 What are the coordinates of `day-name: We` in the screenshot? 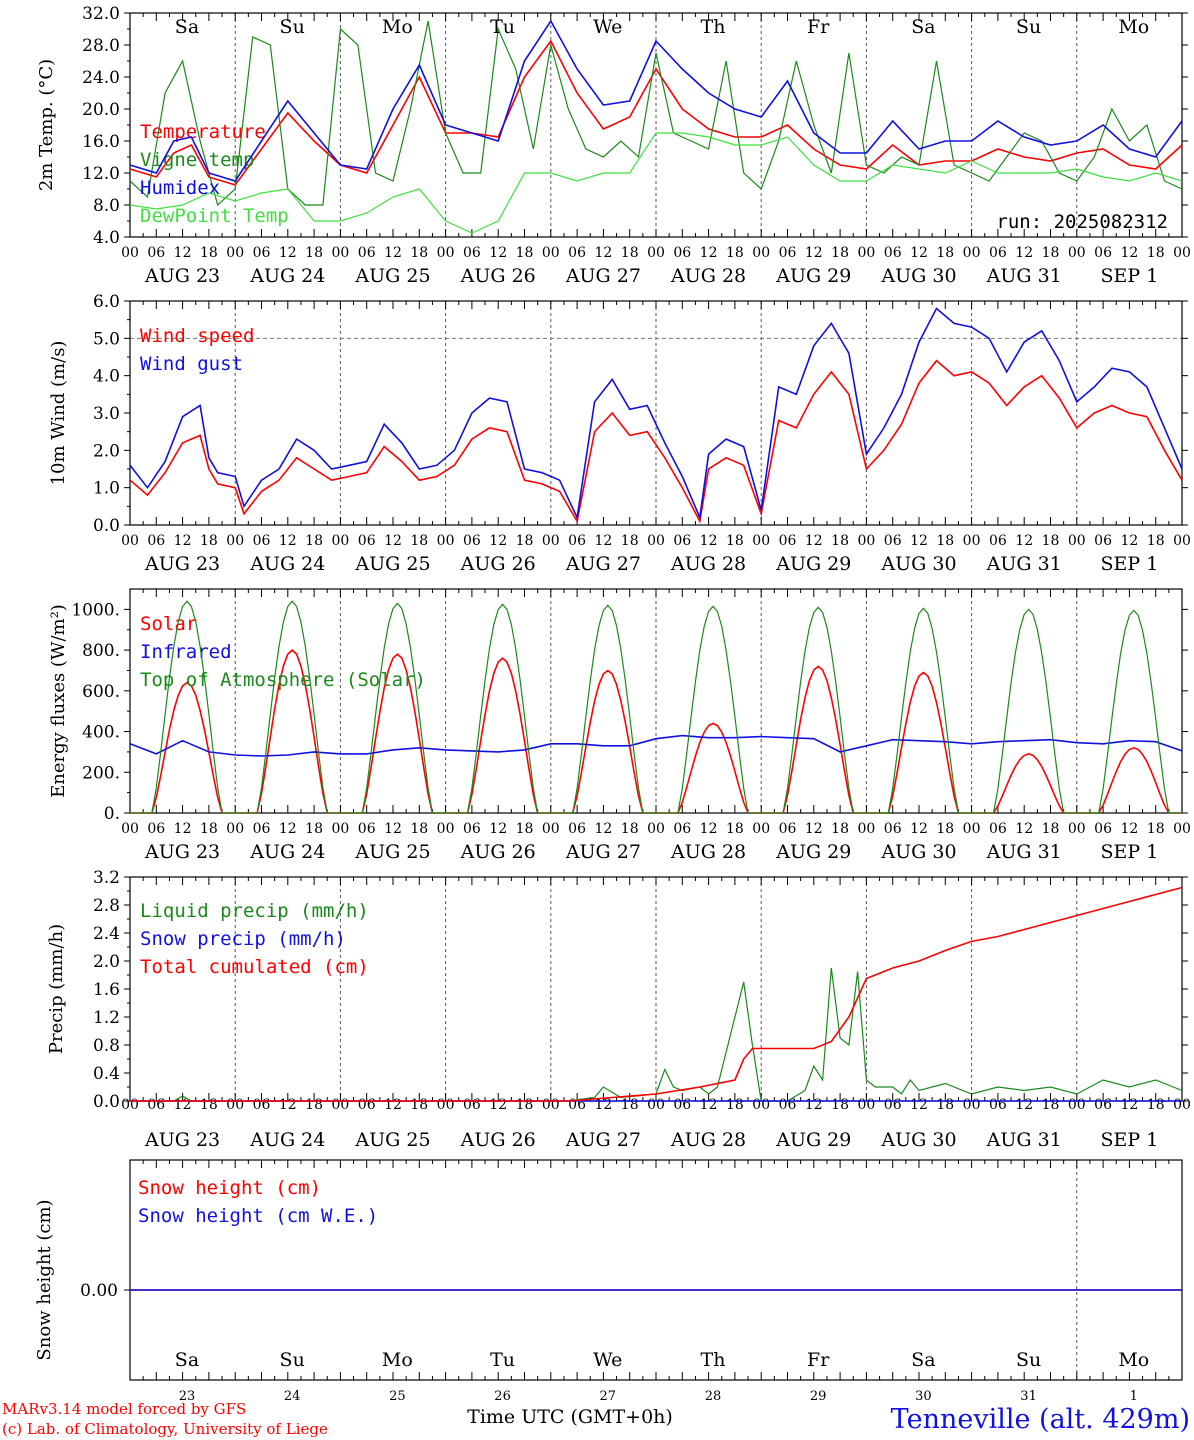 It's located at (607, 27).